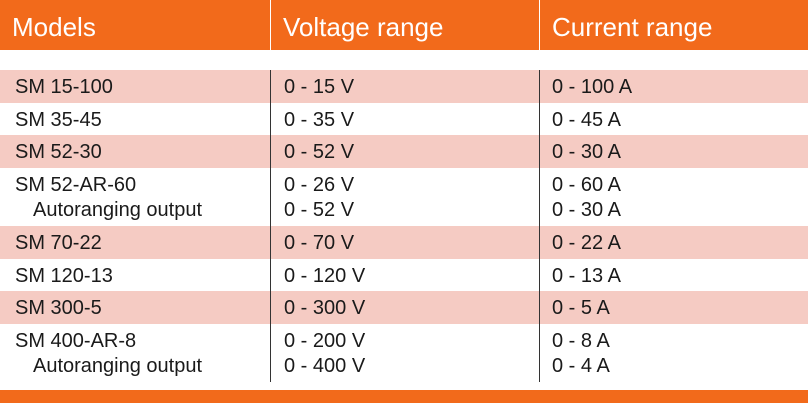  I want to click on model-name: SM 400-AR-8, so click(76, 341).